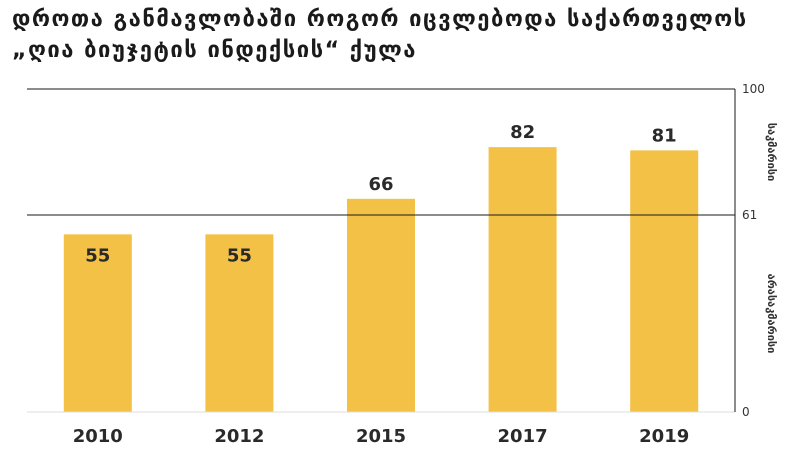  What do you see at coordinates (771, 314) in the screenshot?
I see `zone-label-lower: არასაკმარისი` at bounding box center [771, 314].